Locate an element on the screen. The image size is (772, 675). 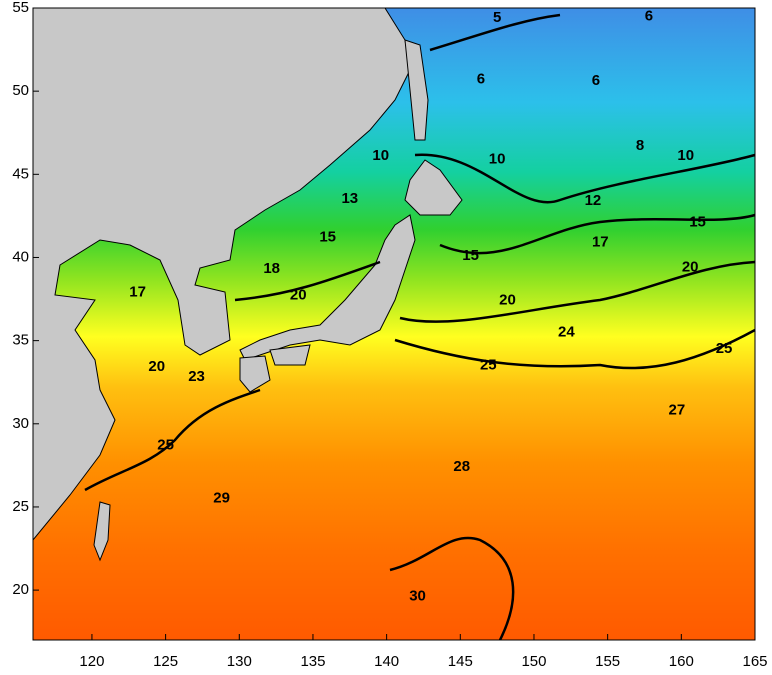
y-tick-label: 25 is located at coordinates (20, 506).